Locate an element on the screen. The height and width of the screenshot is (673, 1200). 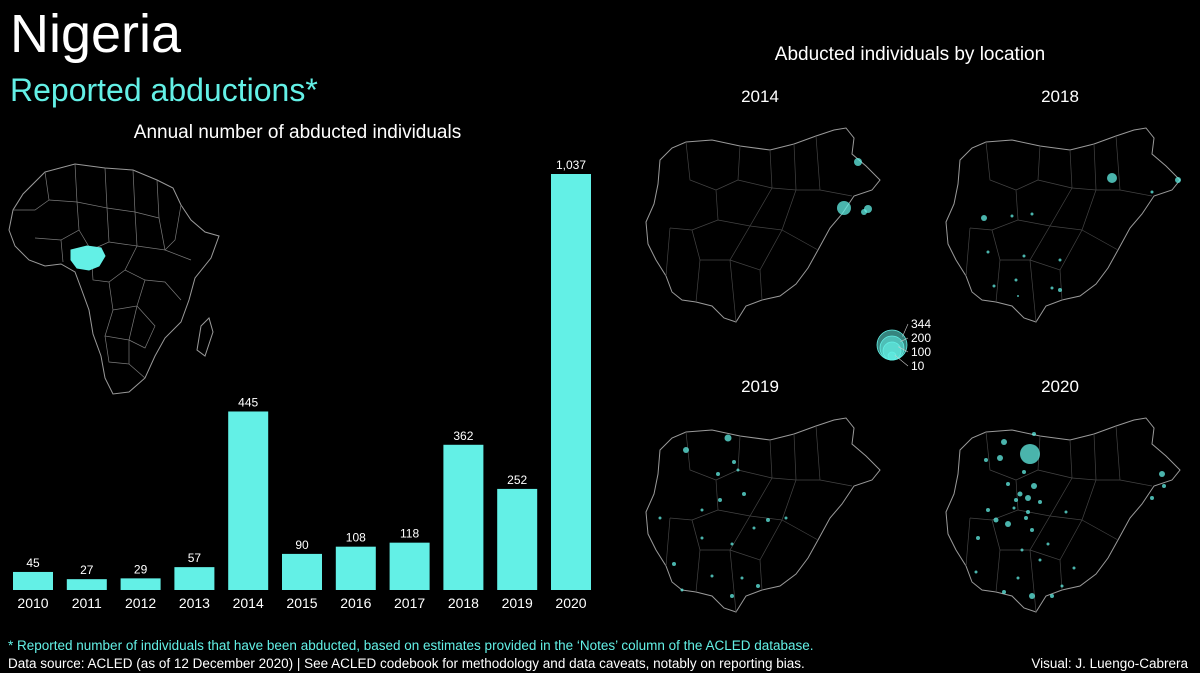
map-panel-2019: 2019 is located at coordinates (763, 495).